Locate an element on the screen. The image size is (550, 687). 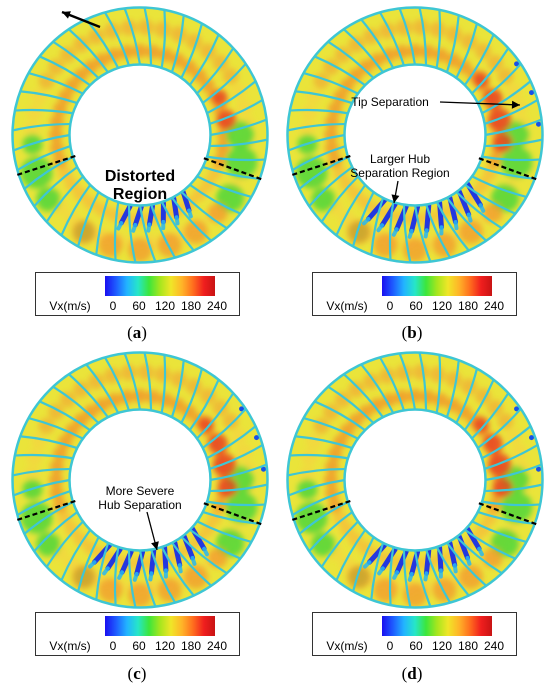
tip-separation-label: Tip Separation is located at coordinates (390, 102).